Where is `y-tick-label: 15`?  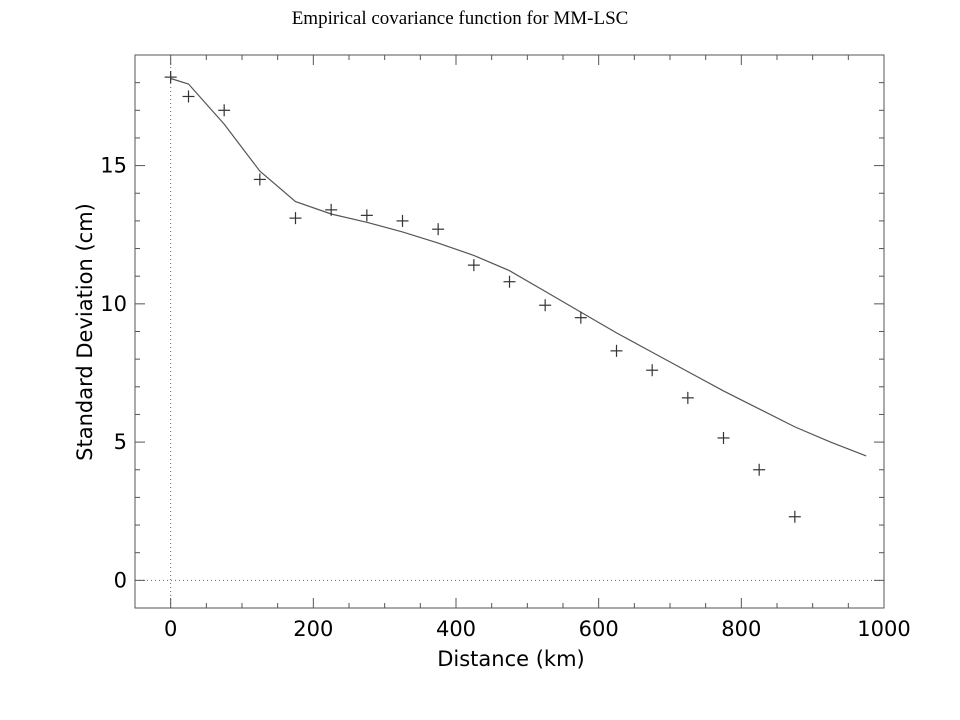
y-tick-label: 15 is located at coordinates (113, 166).